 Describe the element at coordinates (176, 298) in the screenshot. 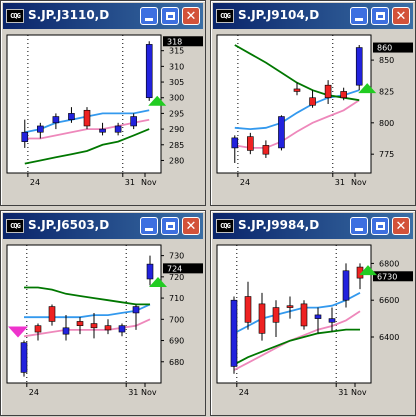

I see `y-tick-label: 710` at that location.